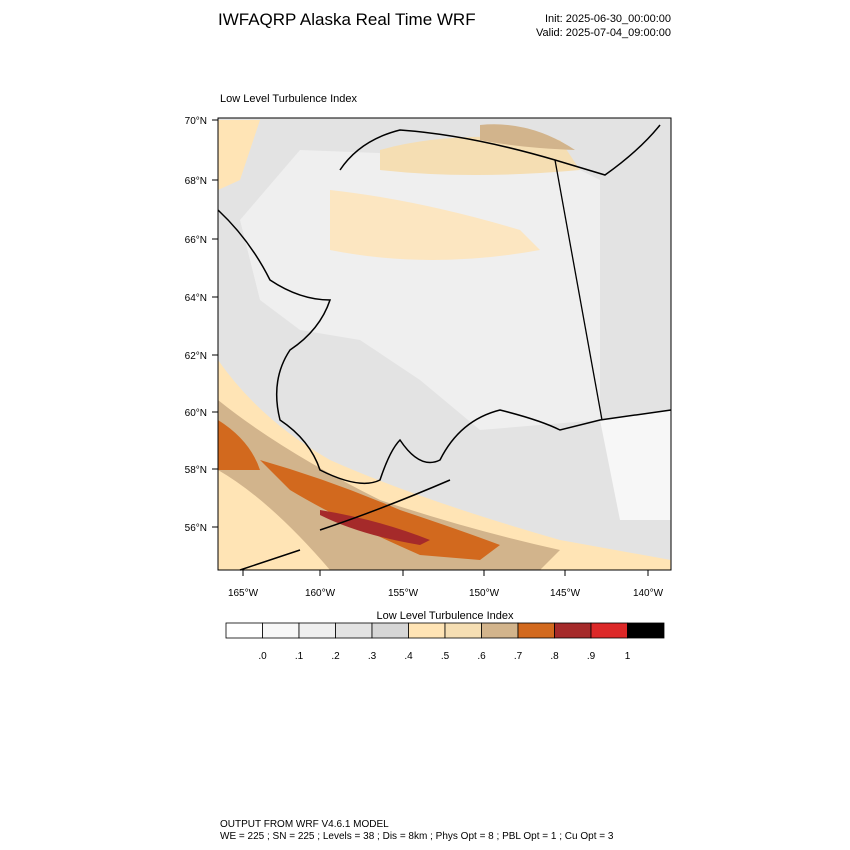  I want to click on lat-label: 62°N, so click(196, 356).